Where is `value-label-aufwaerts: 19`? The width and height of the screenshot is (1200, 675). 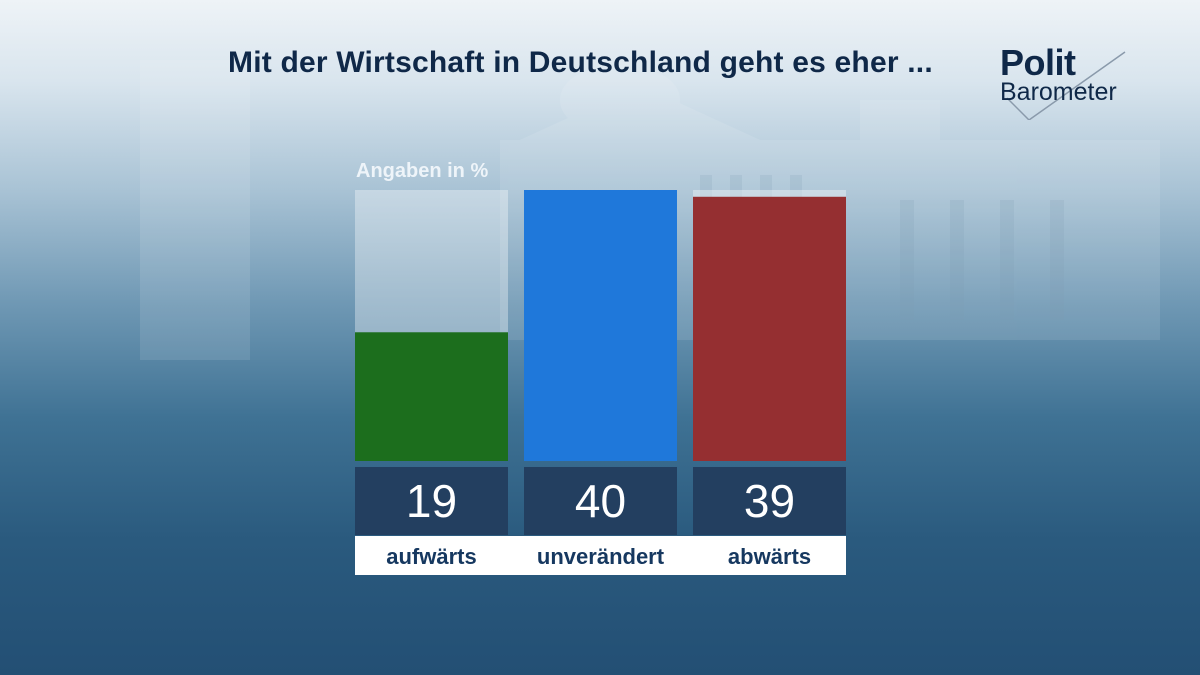 value-label-aufwaerts: 19 is located at coordinates (431, 501).